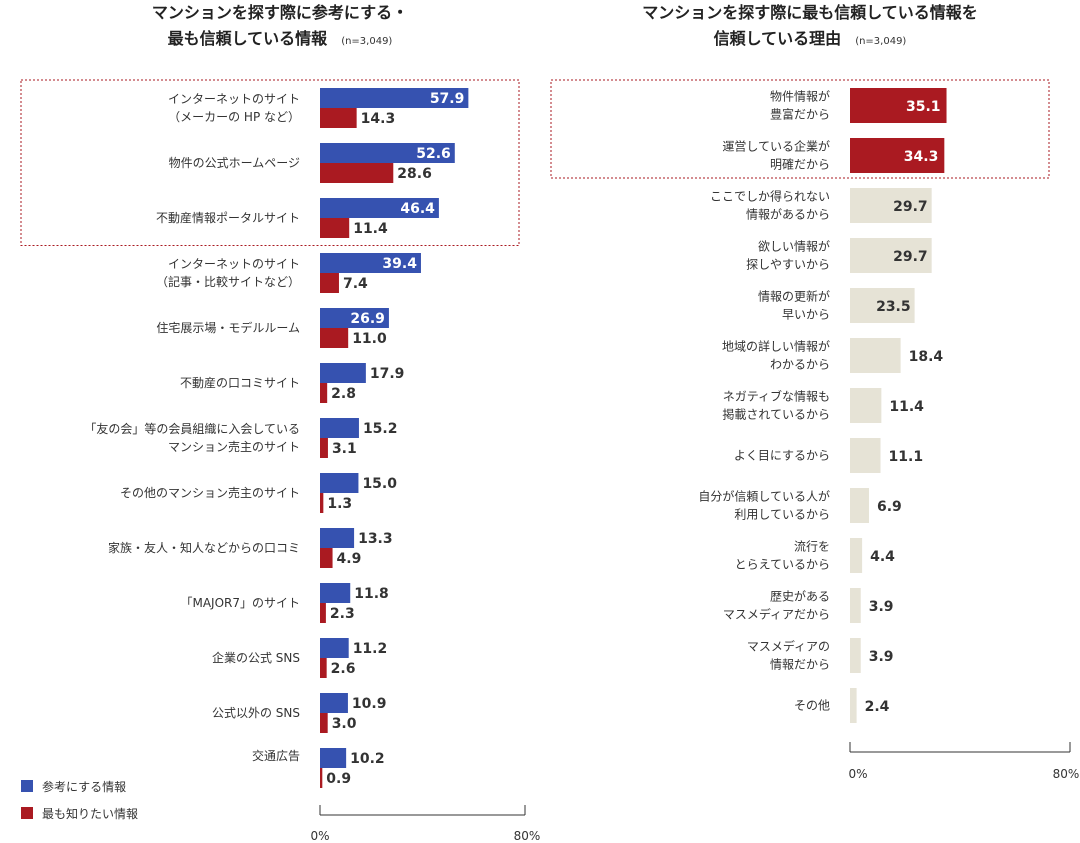 Image resolution: width=1080 pixels, height=843 pixels. What do you see at coordinates (90, 814) in the screenshot?
I see `legend-label: 最も知りたい情報` at bounding box center [90, 814].